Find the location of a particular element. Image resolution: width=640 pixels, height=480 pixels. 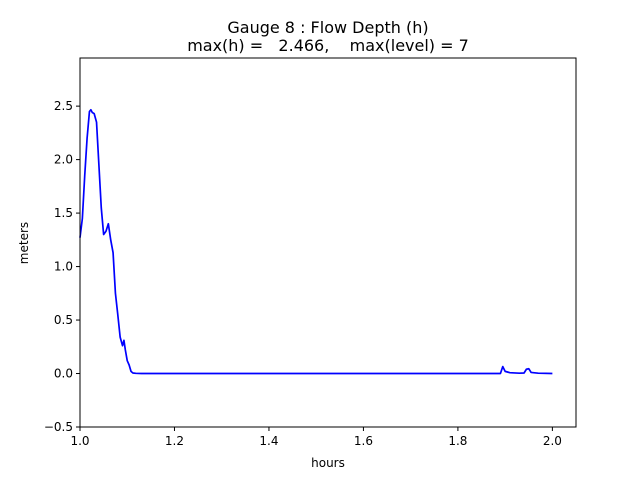

x-tick-label: 1.6 is located at coordinates (363, 441).